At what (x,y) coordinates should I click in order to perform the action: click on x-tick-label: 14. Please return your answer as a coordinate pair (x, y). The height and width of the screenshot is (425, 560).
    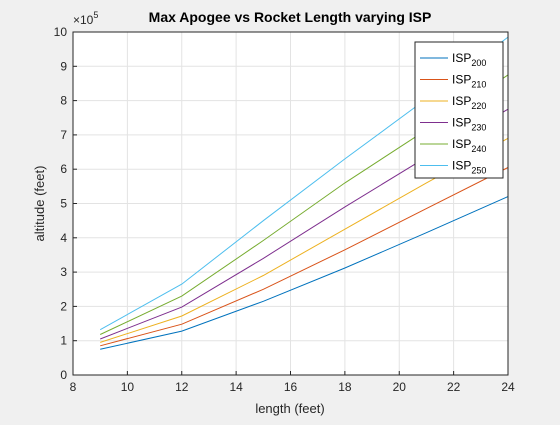
    Looking at the image, I should click on (236, 387).